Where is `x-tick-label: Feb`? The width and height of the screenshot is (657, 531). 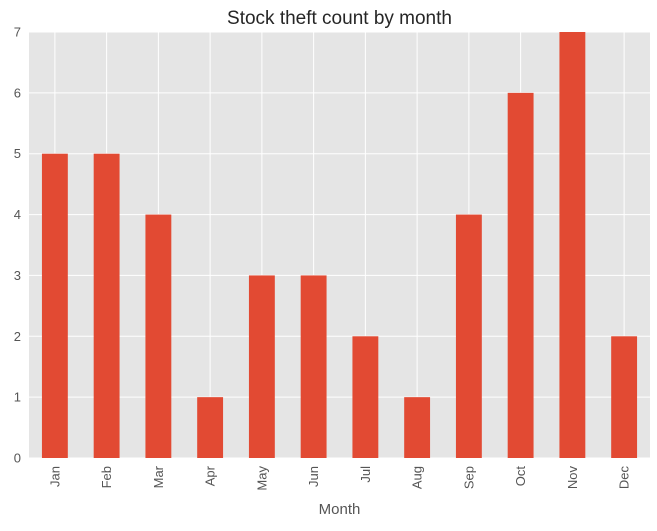 x-tick-label: Feb is located at coordinates (106, 477).